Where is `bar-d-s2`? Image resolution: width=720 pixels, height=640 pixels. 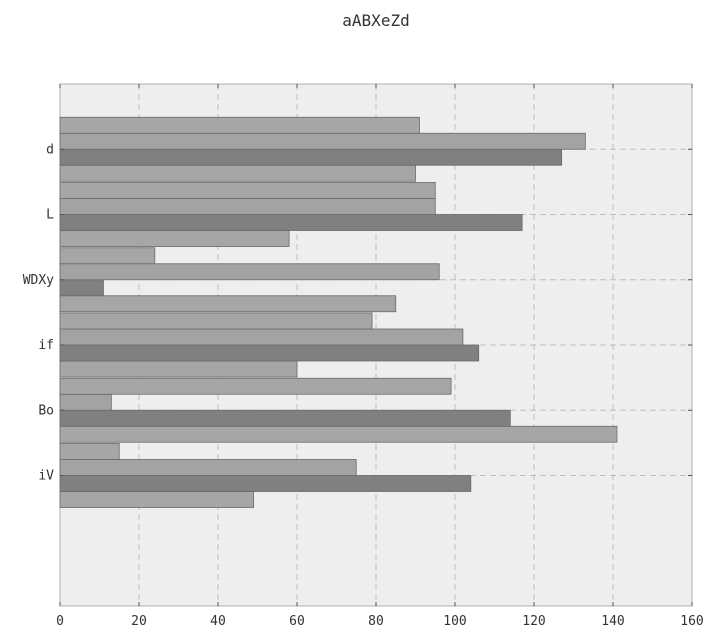 bar-d-s2 is located at coordinates (322, 141).